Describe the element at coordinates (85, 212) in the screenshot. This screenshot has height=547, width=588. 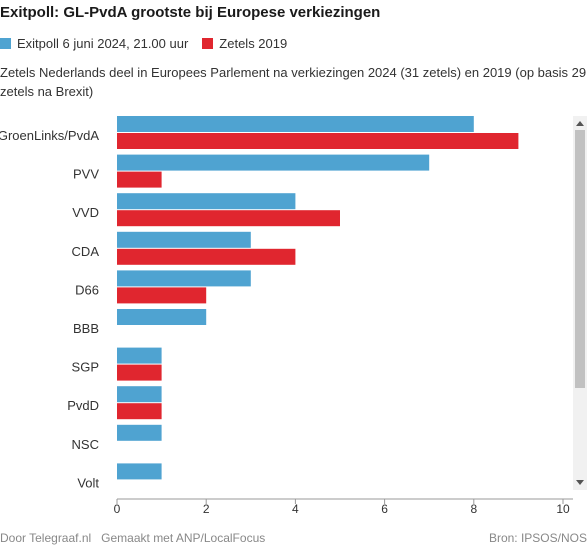
I see `category-label: VVD` at that location.